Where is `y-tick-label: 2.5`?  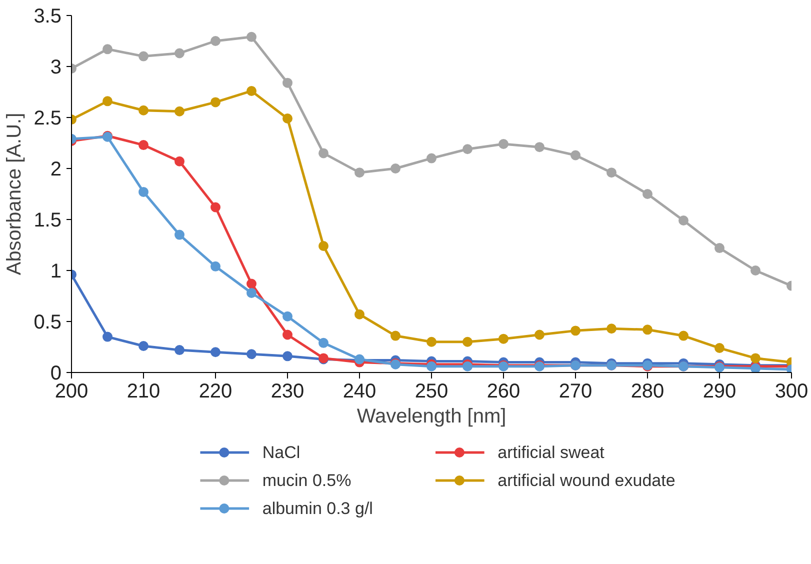 y-tick-label: 2.5 is located at coordinates (48, 119).